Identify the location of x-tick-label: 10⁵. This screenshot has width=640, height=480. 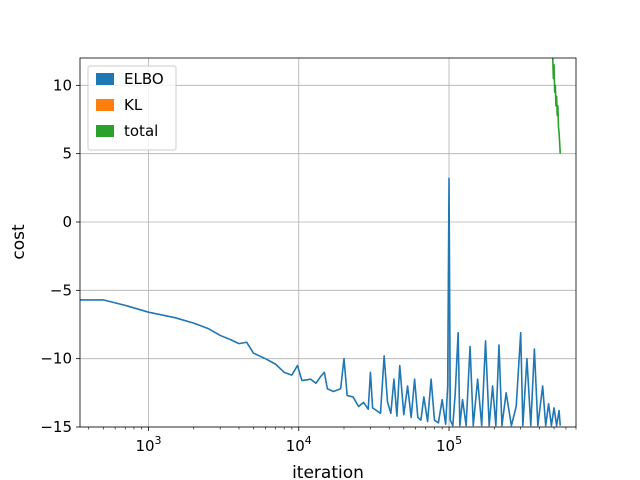
(449, 444).